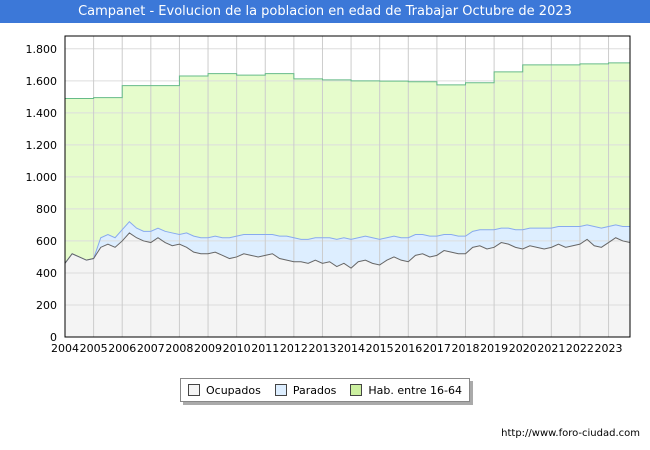 The image size is (650, 450). Describe the element at coordinates (42, 177) in the screenshot. I see `y-tick-label: 1.000` at that location.